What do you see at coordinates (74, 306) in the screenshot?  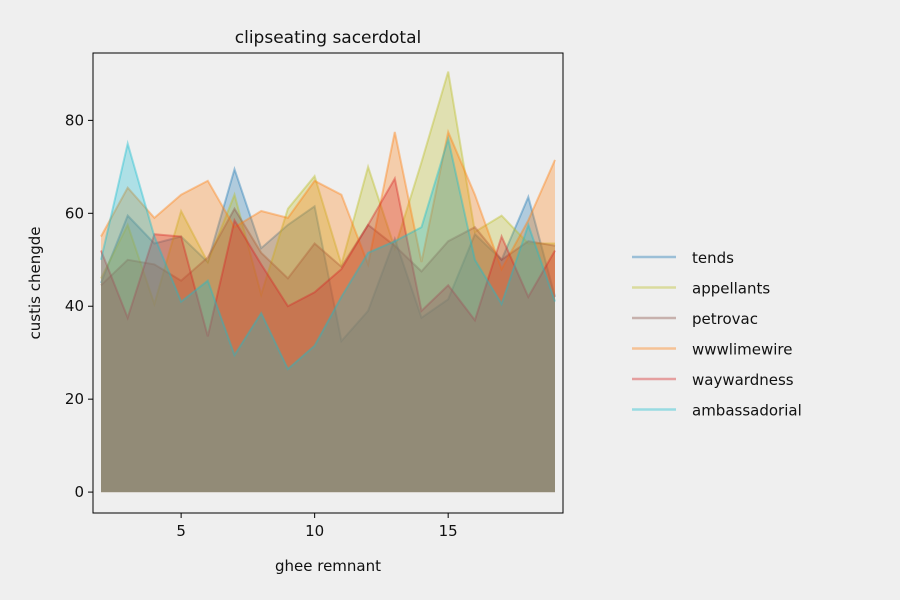 I see `y-tick-label: 40` at bounding box center [74, 306].